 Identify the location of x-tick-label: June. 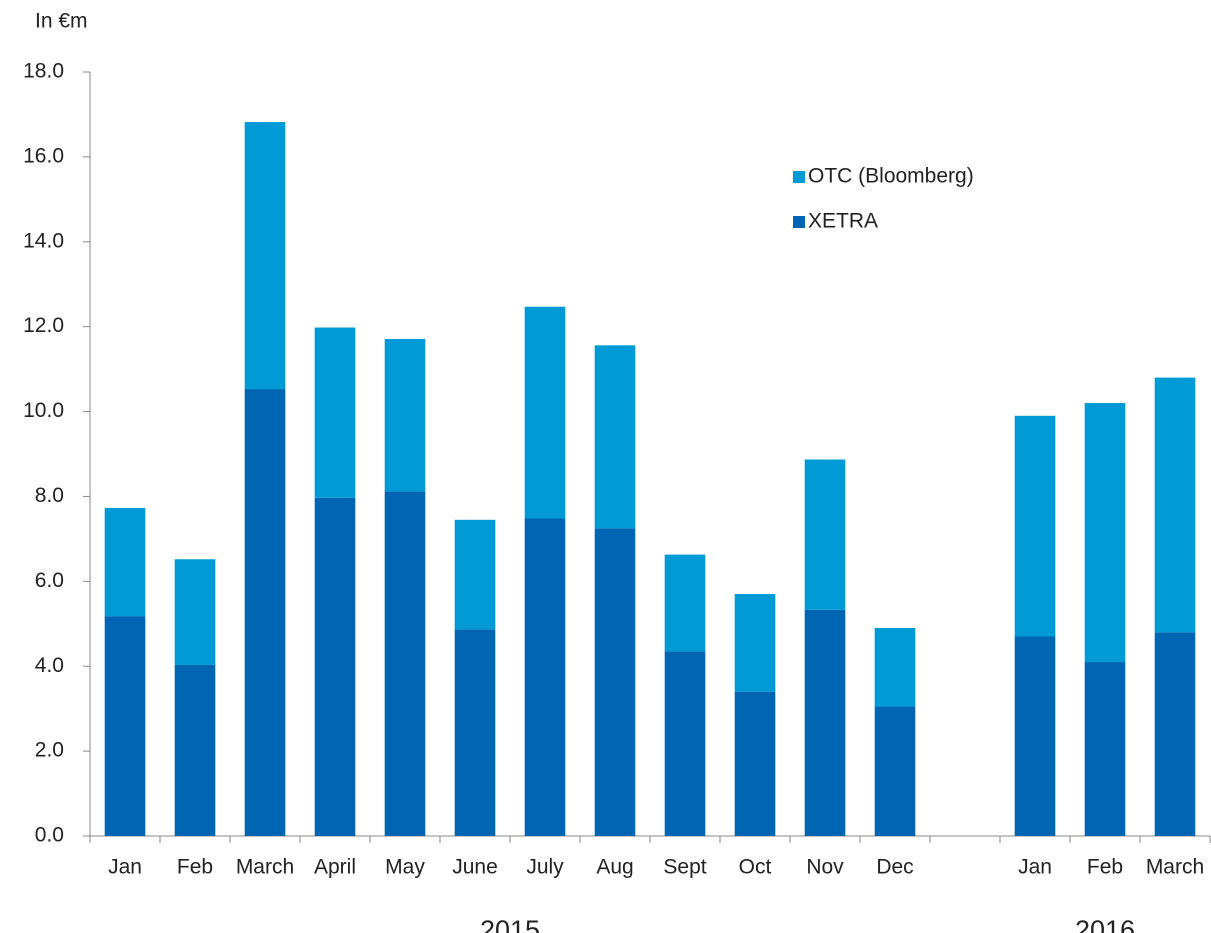
(475, 867).